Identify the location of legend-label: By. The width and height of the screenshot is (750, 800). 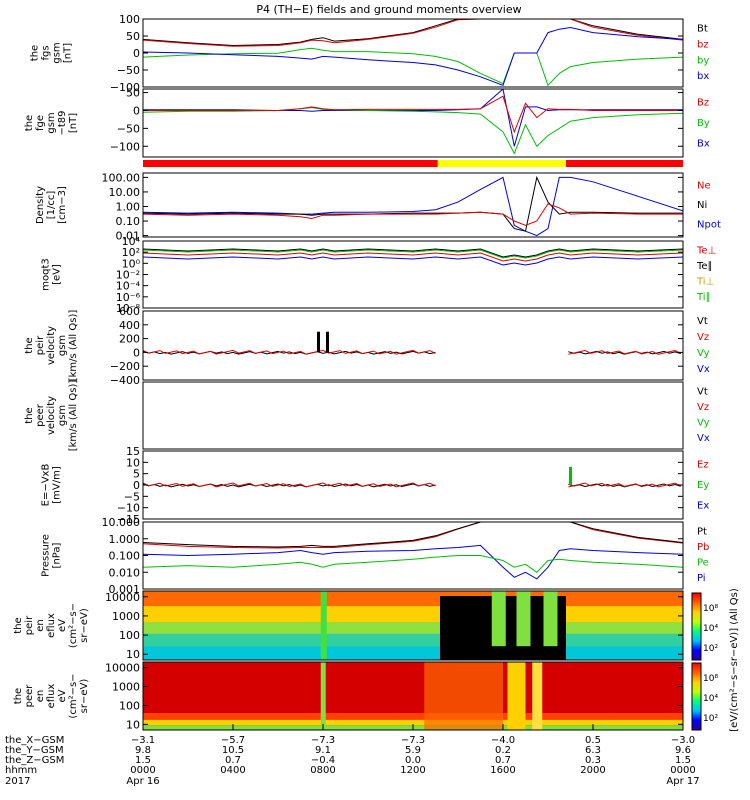
(703, 123).